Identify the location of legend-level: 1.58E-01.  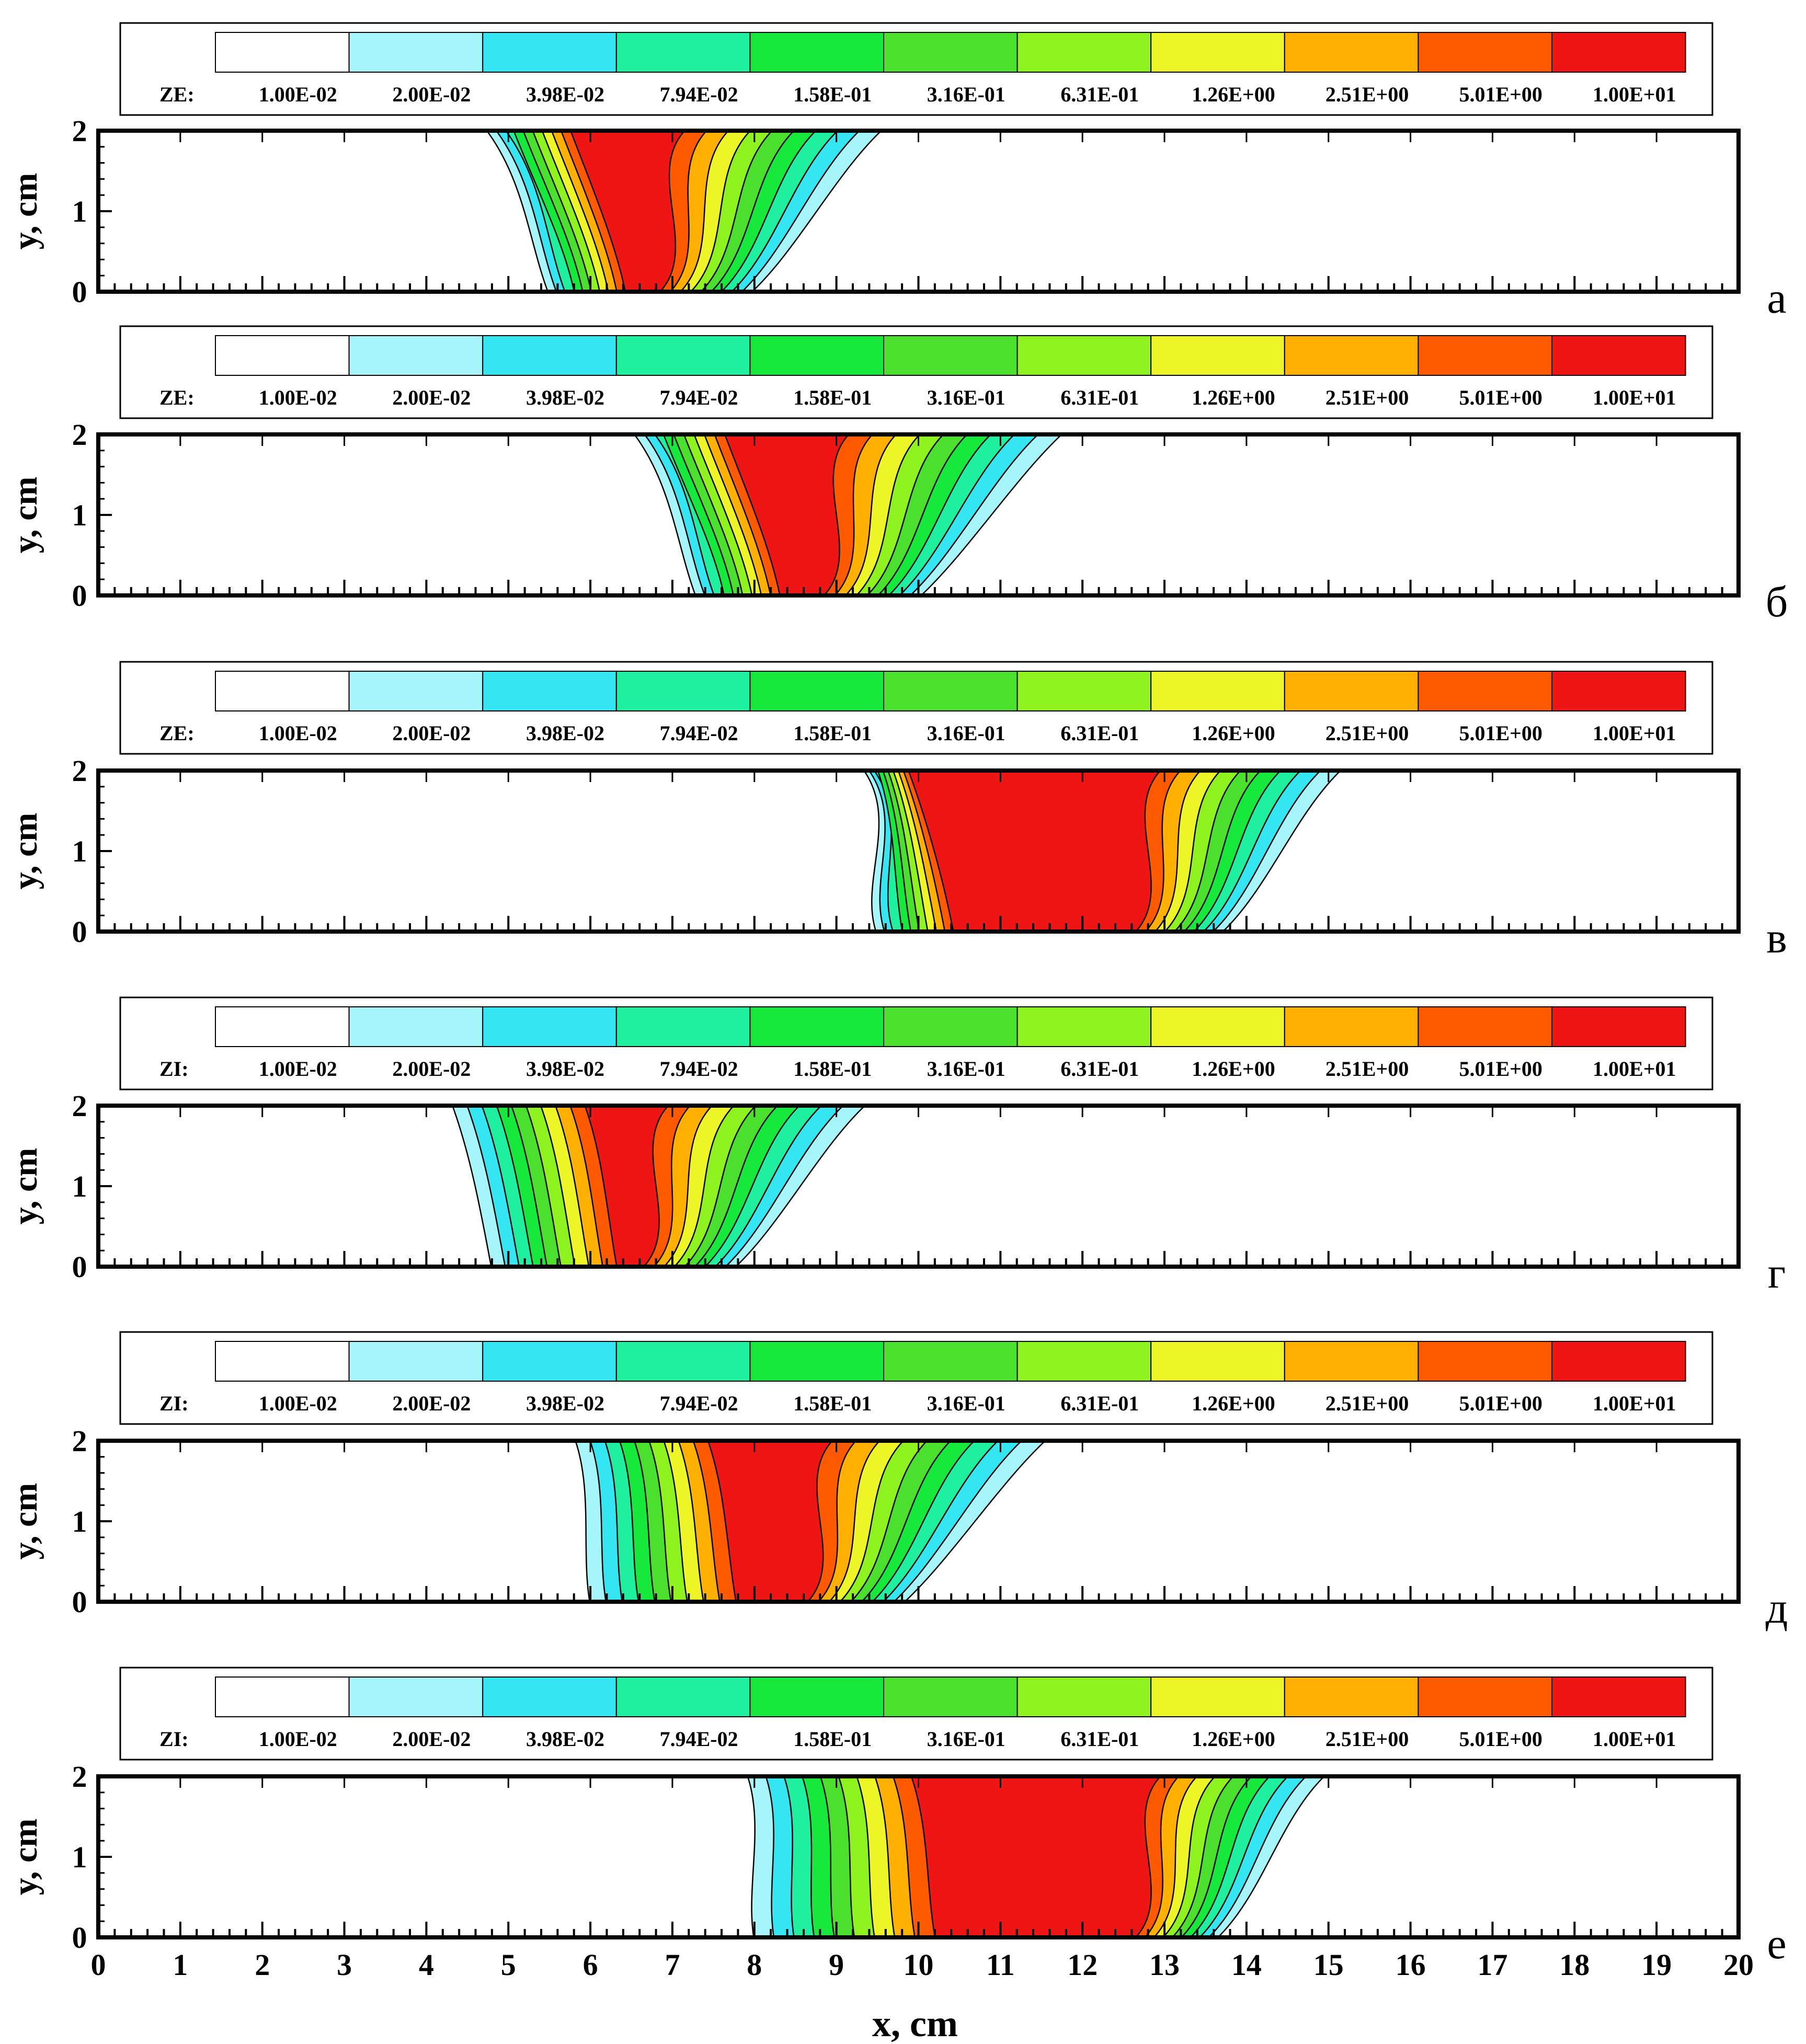
(832, 733).